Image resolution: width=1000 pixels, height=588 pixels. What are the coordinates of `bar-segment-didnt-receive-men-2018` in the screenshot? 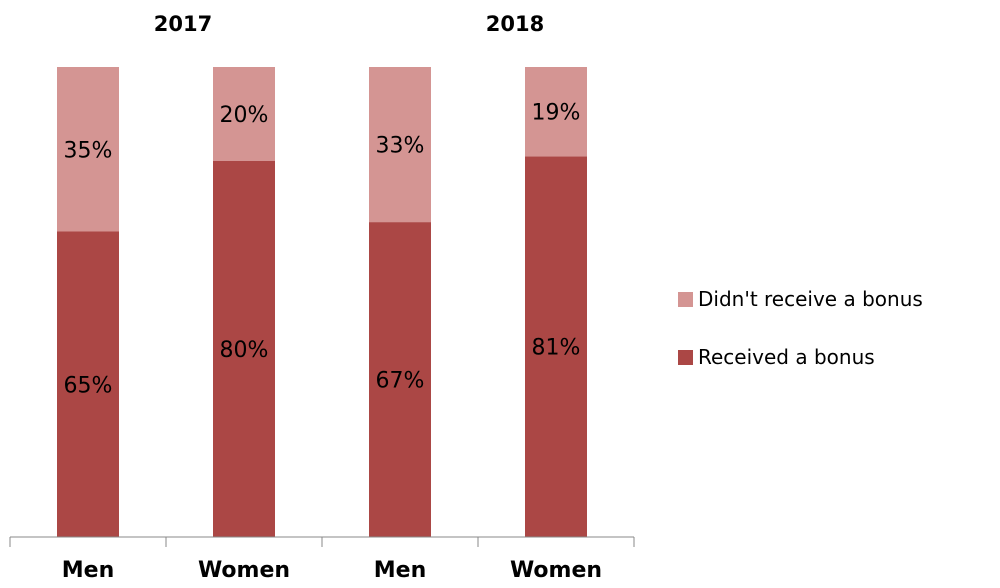 It's located at (400, 145).